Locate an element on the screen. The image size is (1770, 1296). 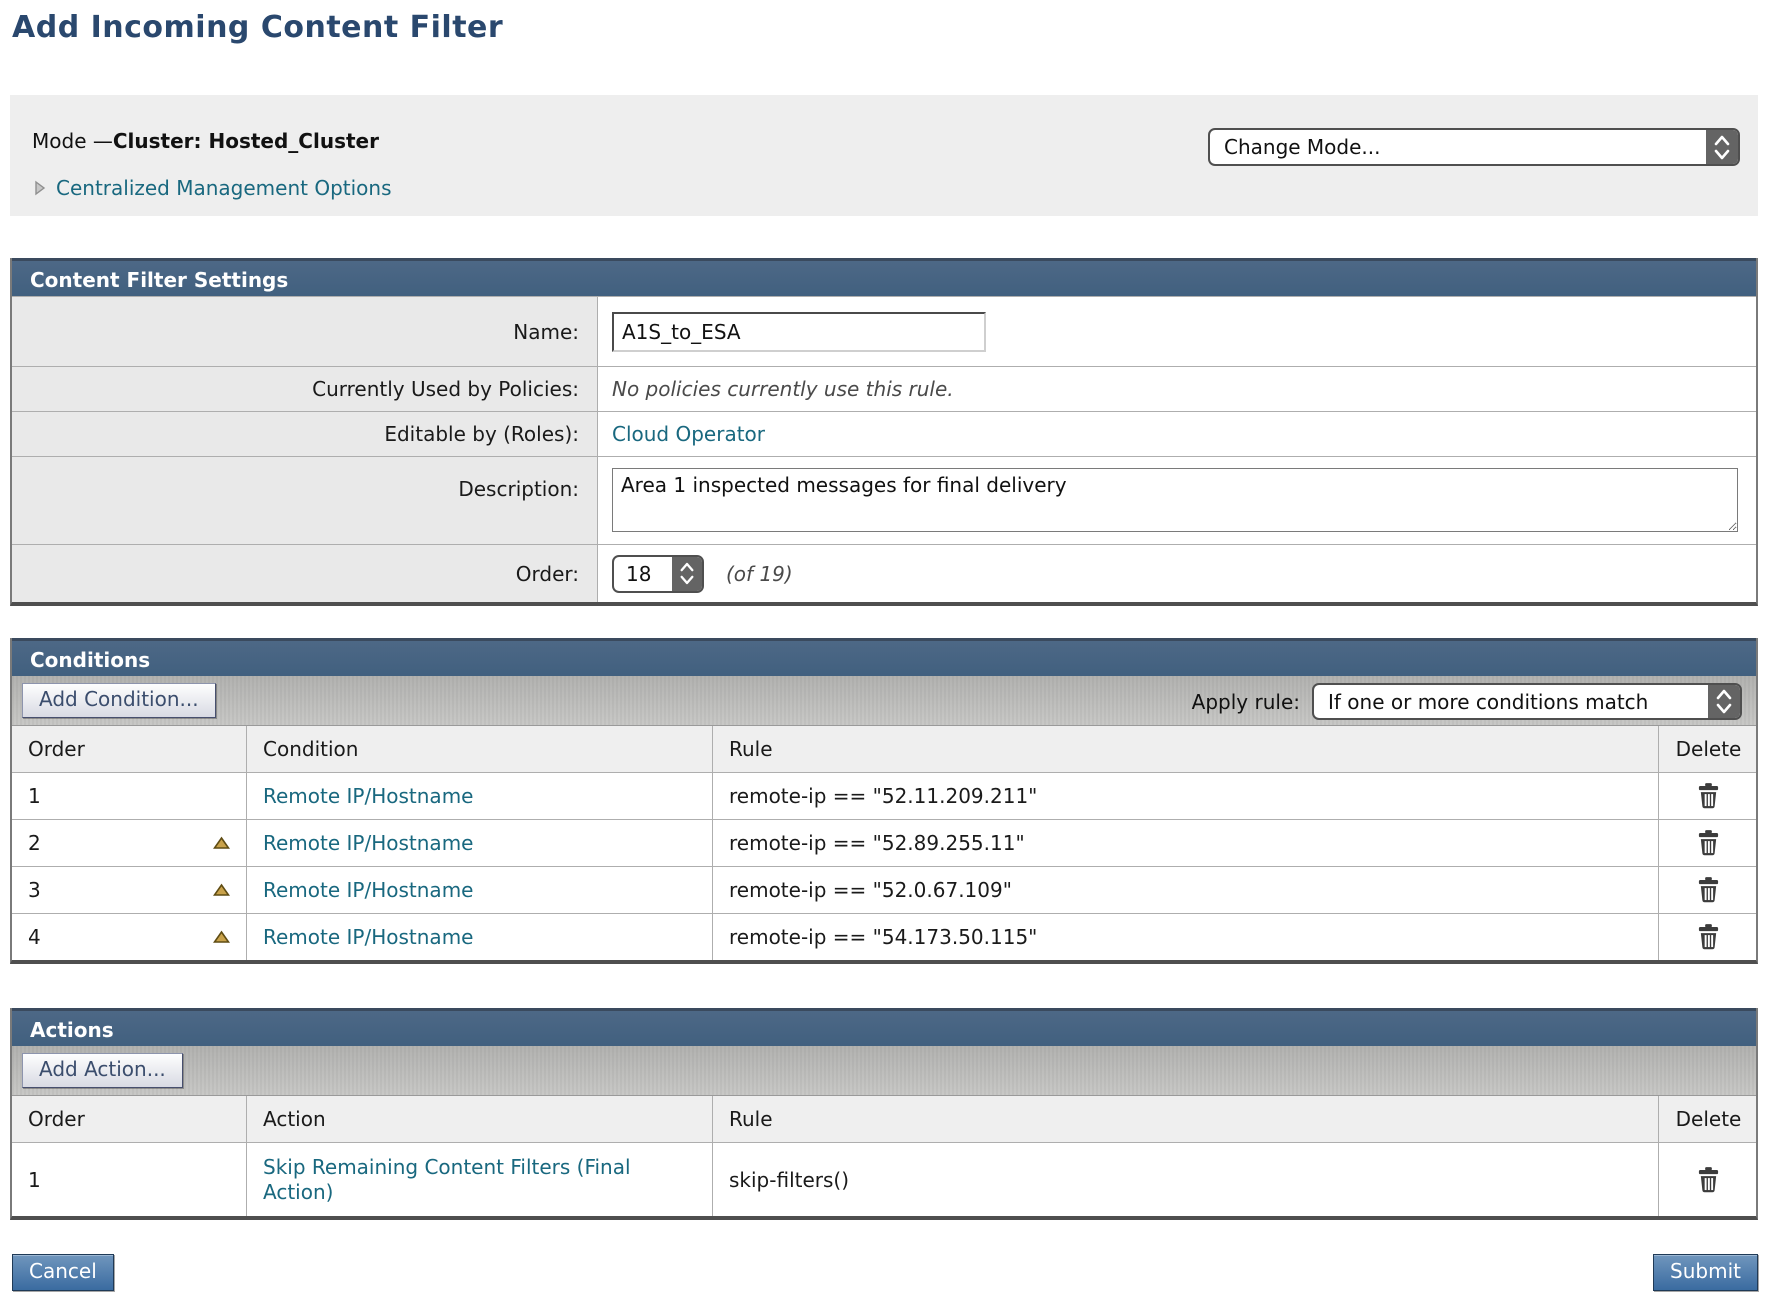
apply-rule-label: Apply rule: is located at coordinates (1245, 701).